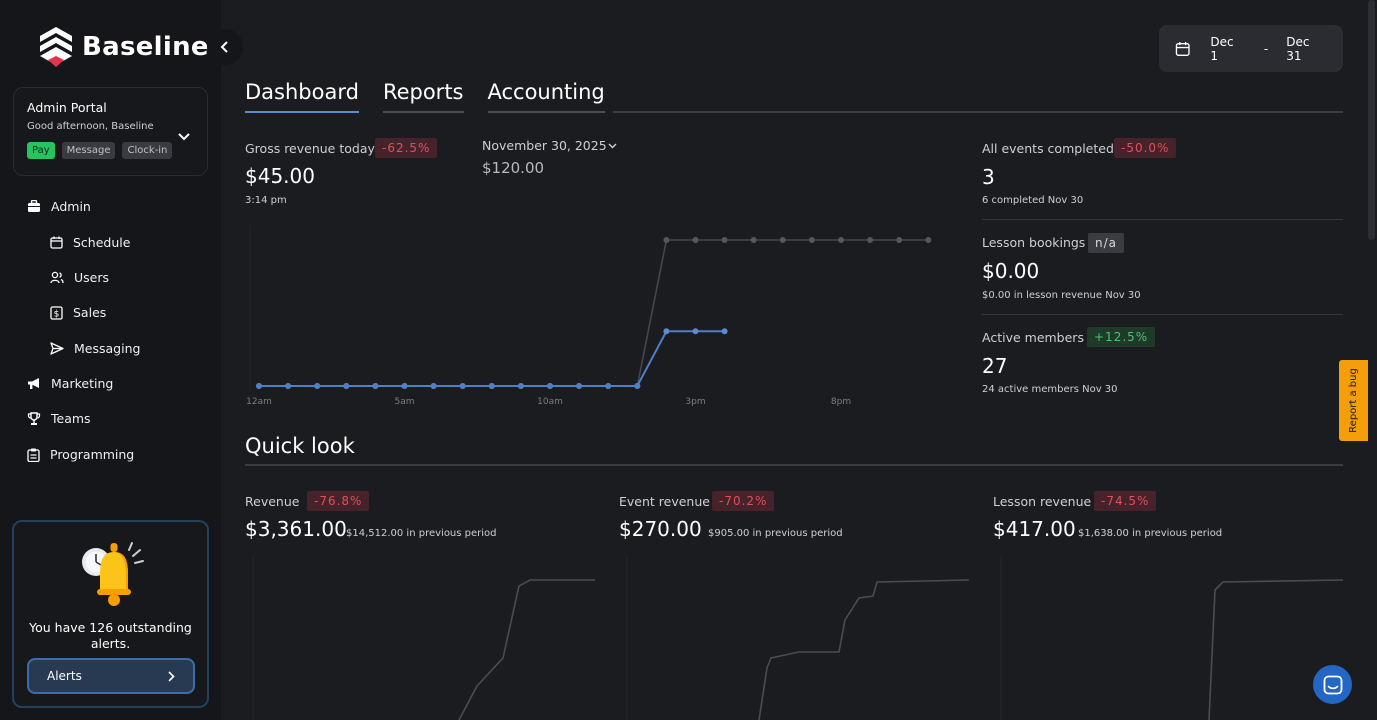  I want to click on chevron-left-icon, so click(224, 47).